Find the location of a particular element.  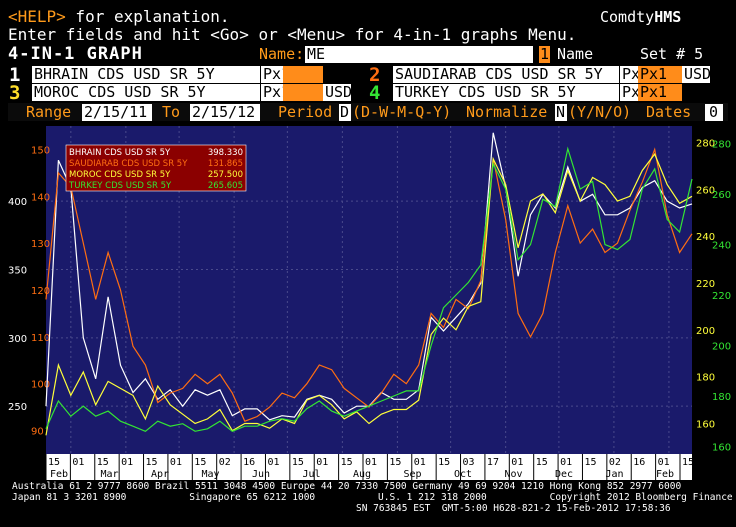

security-4-field-input: Px1 is located at coordinates (660, 92).